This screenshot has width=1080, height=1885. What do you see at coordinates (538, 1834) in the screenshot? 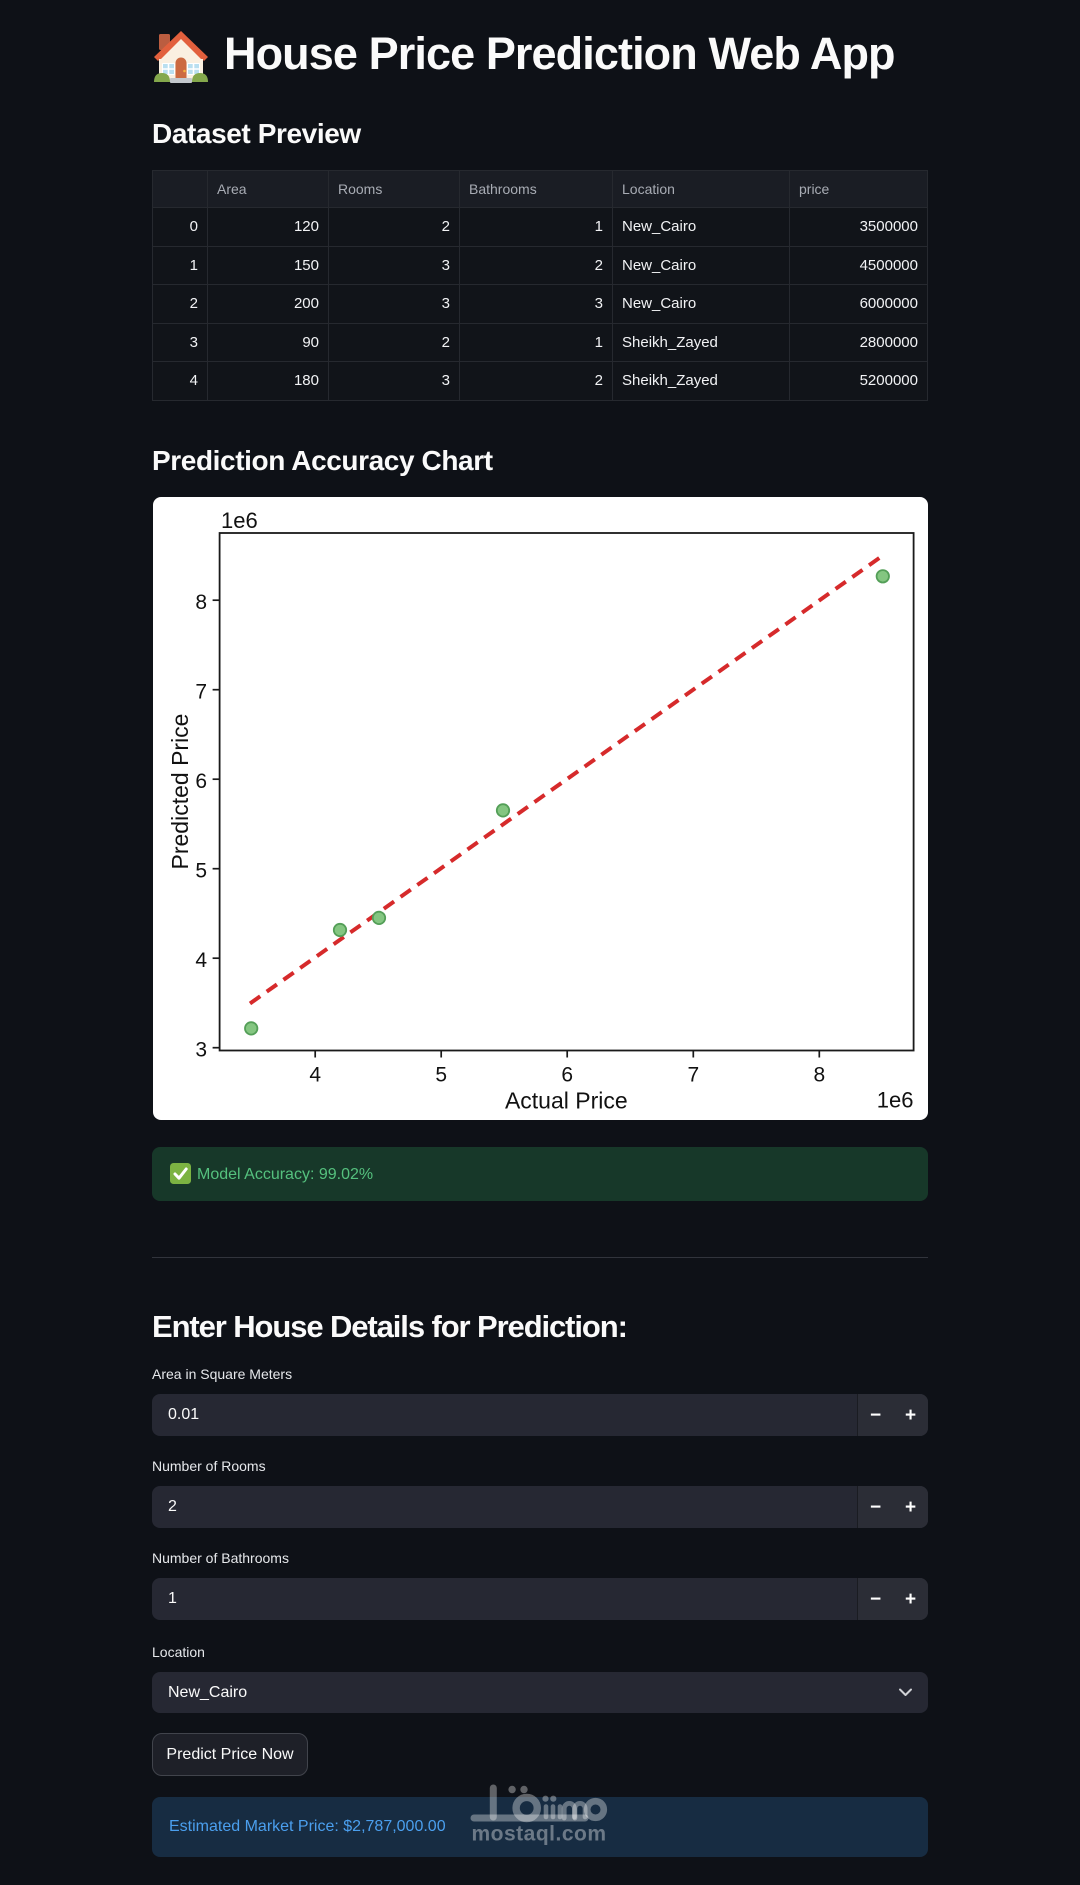
I see `svg-text: mostaql.com` at bounding box center [538, 1834].